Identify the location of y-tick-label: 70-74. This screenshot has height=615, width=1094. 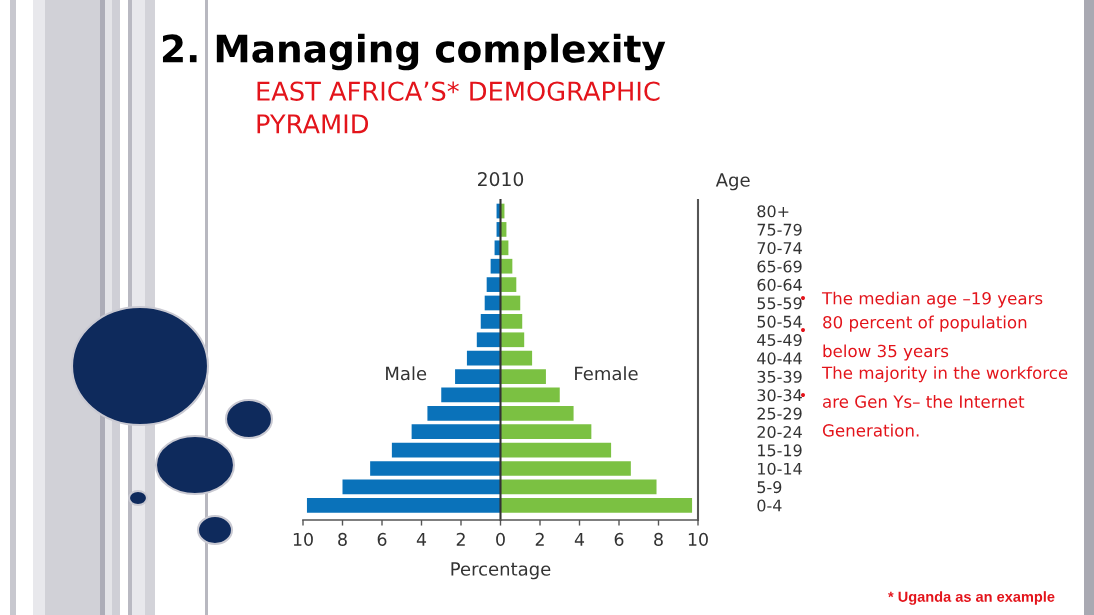
(779, 248).